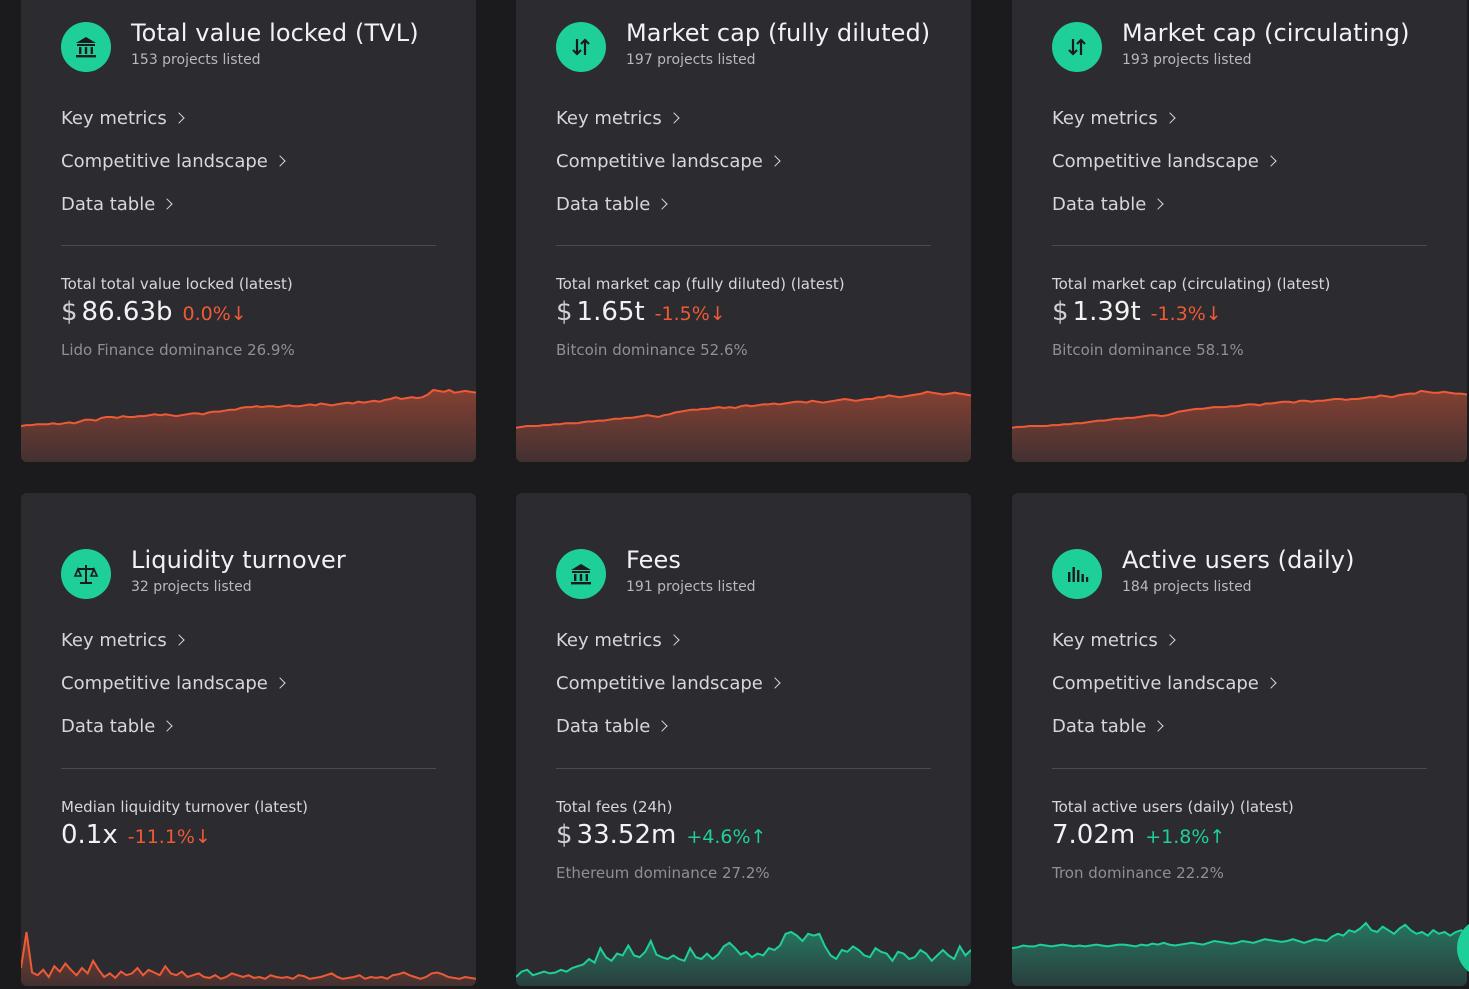 The height and width of the screenshot is (989, 1469). Describe the element at coordinates (191, 587) in the screenshot. I see `projects-count: 32 projects listed` at that location.